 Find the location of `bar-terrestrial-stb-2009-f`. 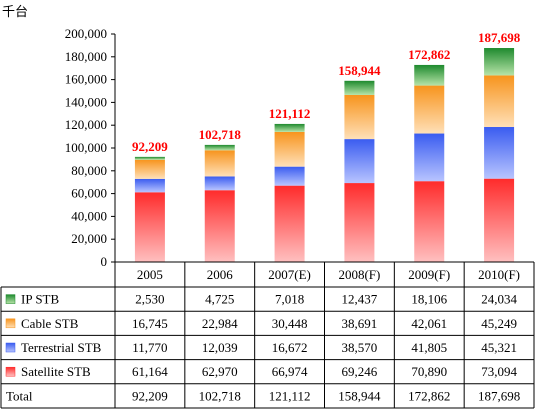

bar-terrestrial-stb-2009-f is located at coordinates (429, 157).